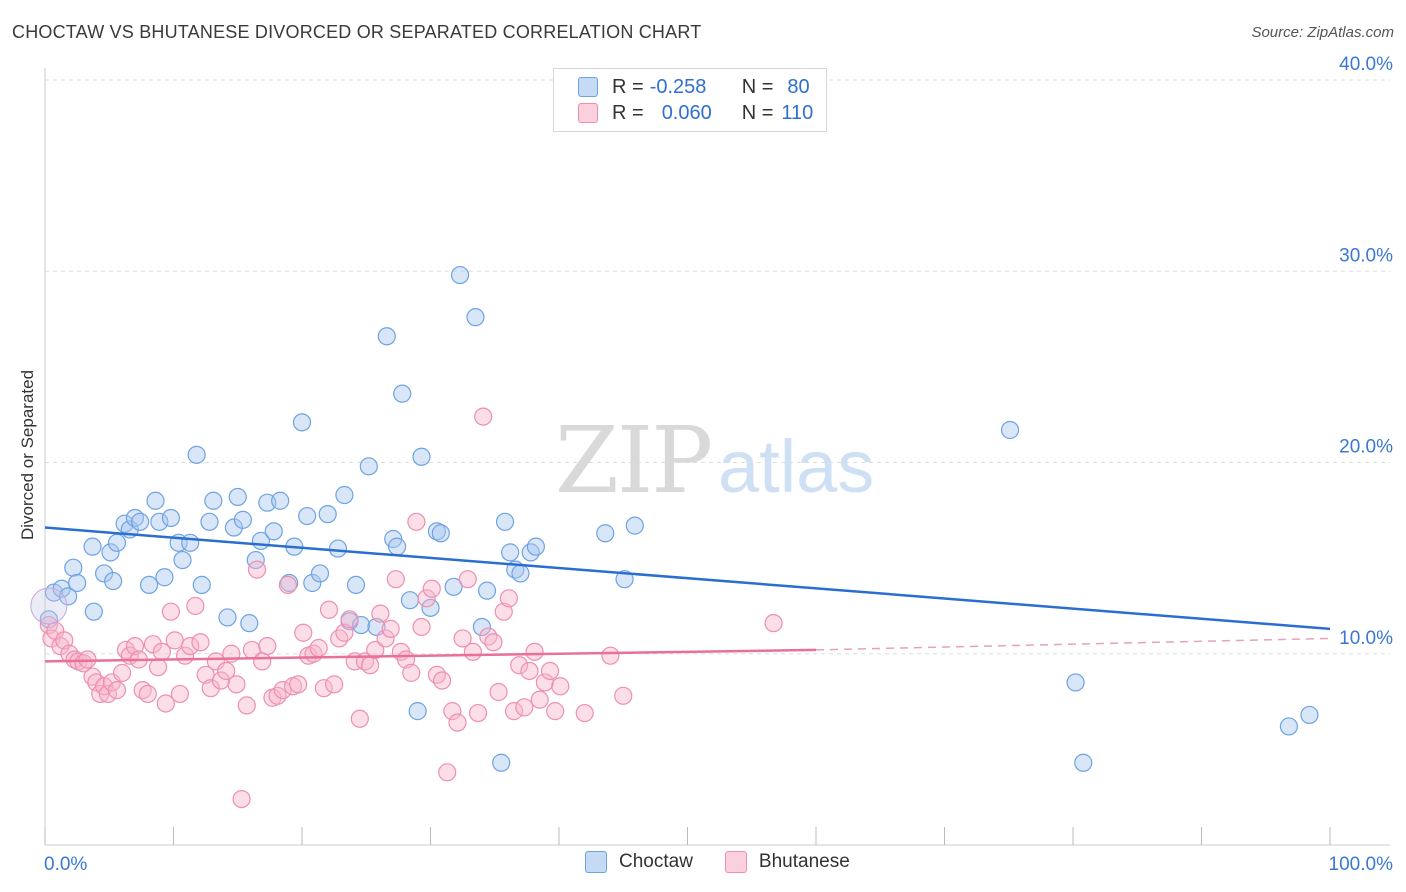 The image size is (1406, 892). Describe the element at coordinates (633, 460) in the screenshot. I see `watermark-zip: ZIP` at that location.